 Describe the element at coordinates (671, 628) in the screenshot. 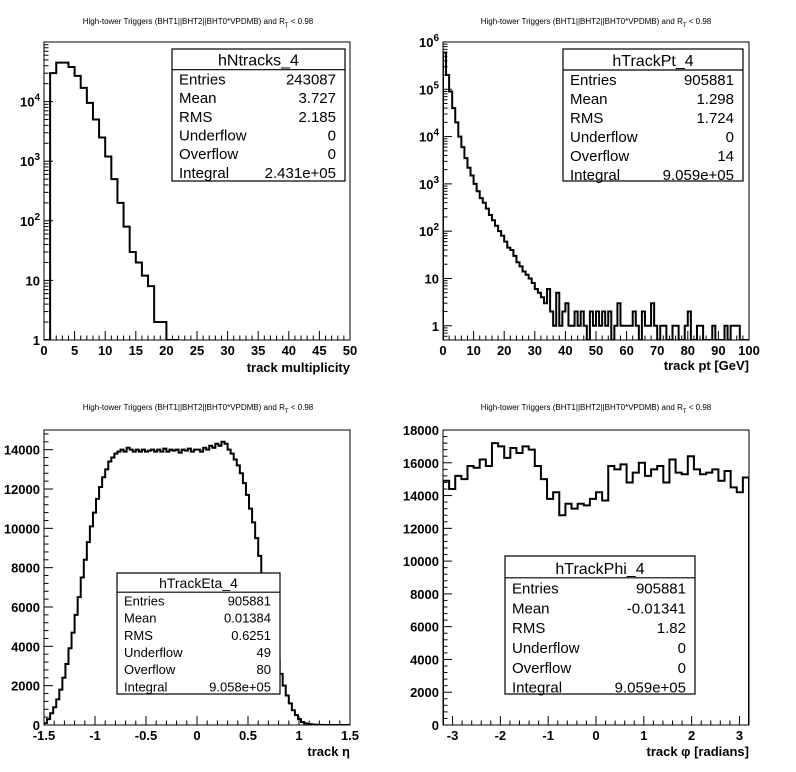

I see `stats-value: 1.82` at that location.